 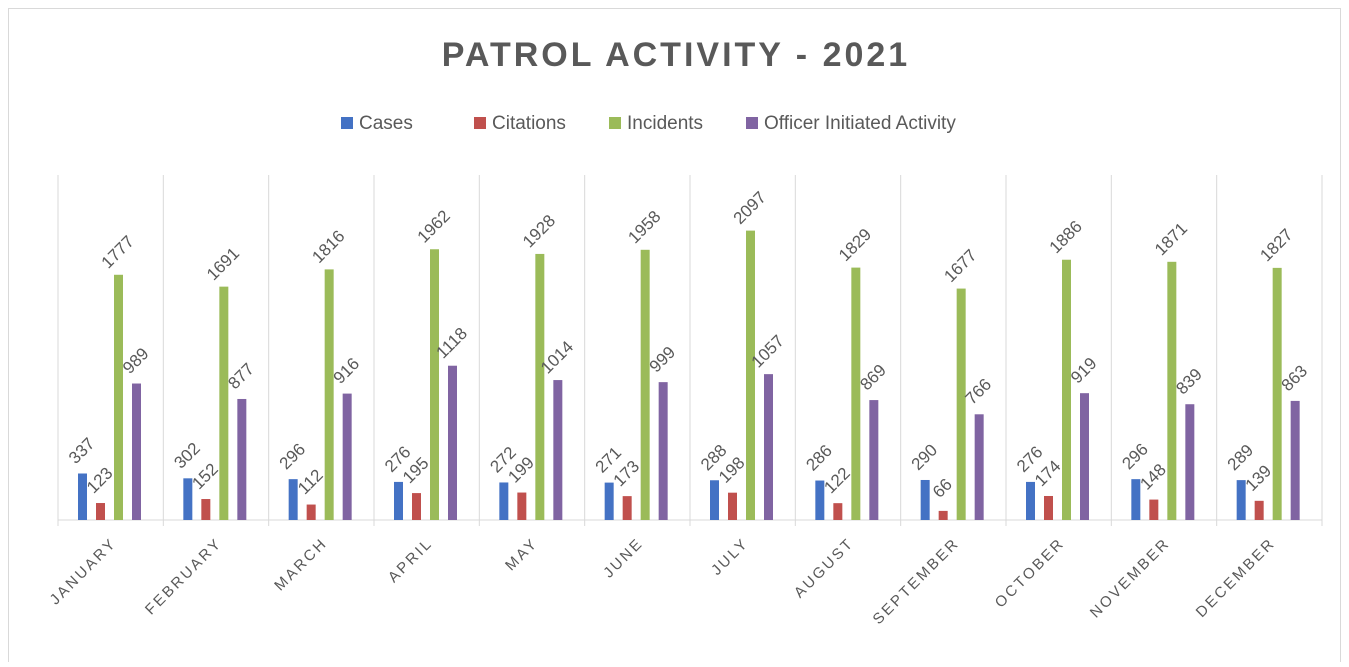 I want to click on data-label: 839, so click(x=1188, y=381).